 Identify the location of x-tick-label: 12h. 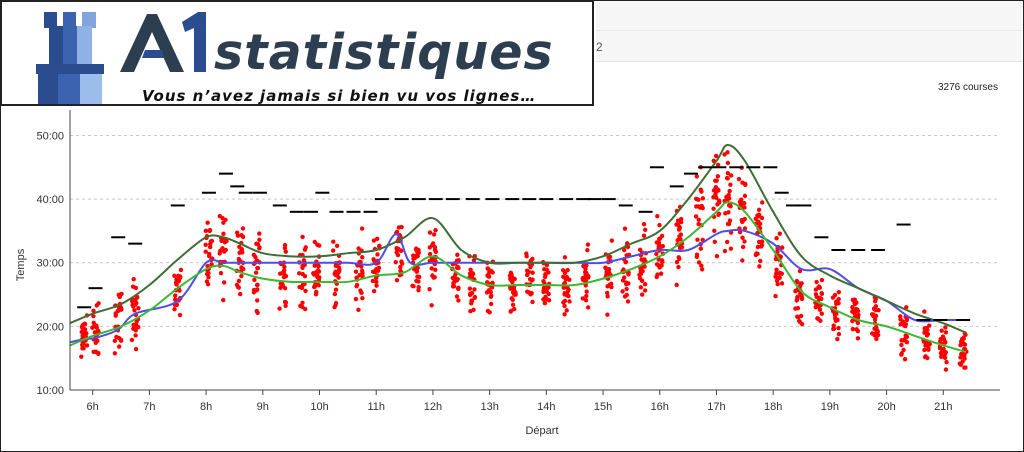
(433, 407).